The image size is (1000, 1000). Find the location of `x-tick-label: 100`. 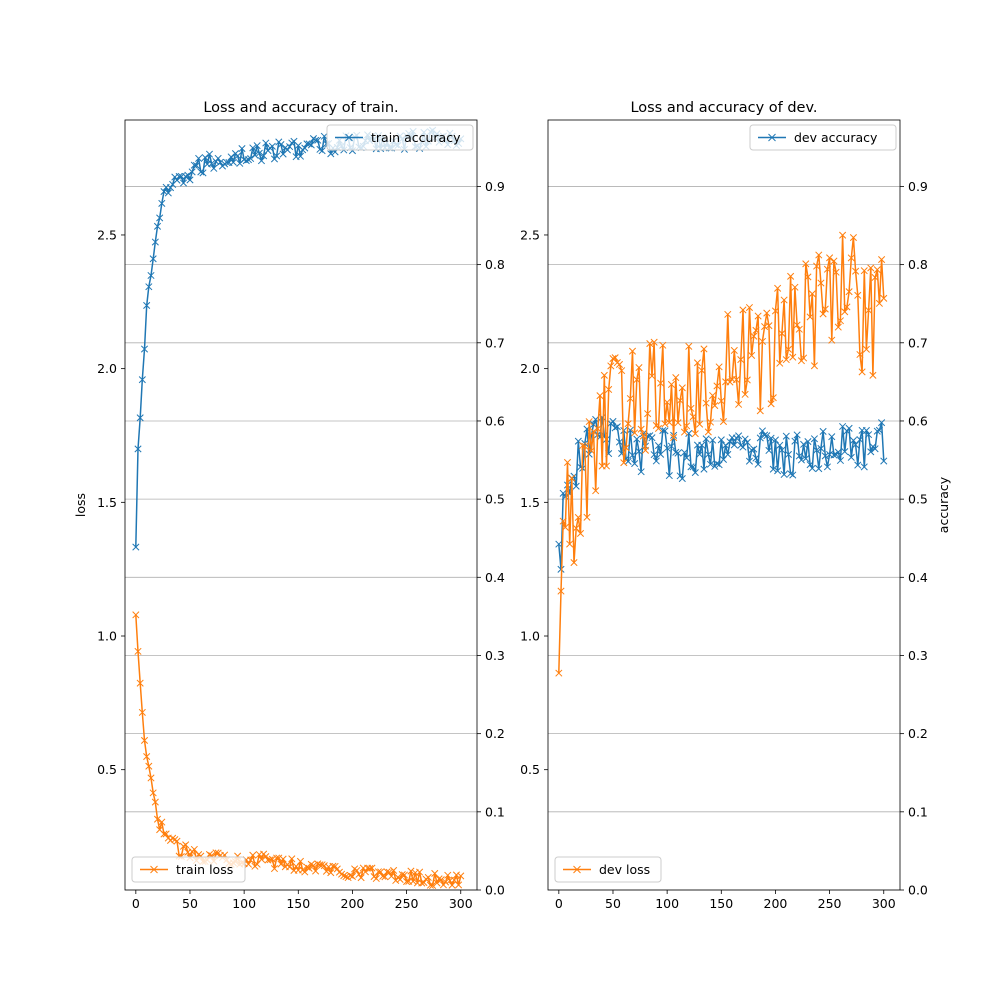

x-tick-label: 100 is located at coordinates (667, 903).